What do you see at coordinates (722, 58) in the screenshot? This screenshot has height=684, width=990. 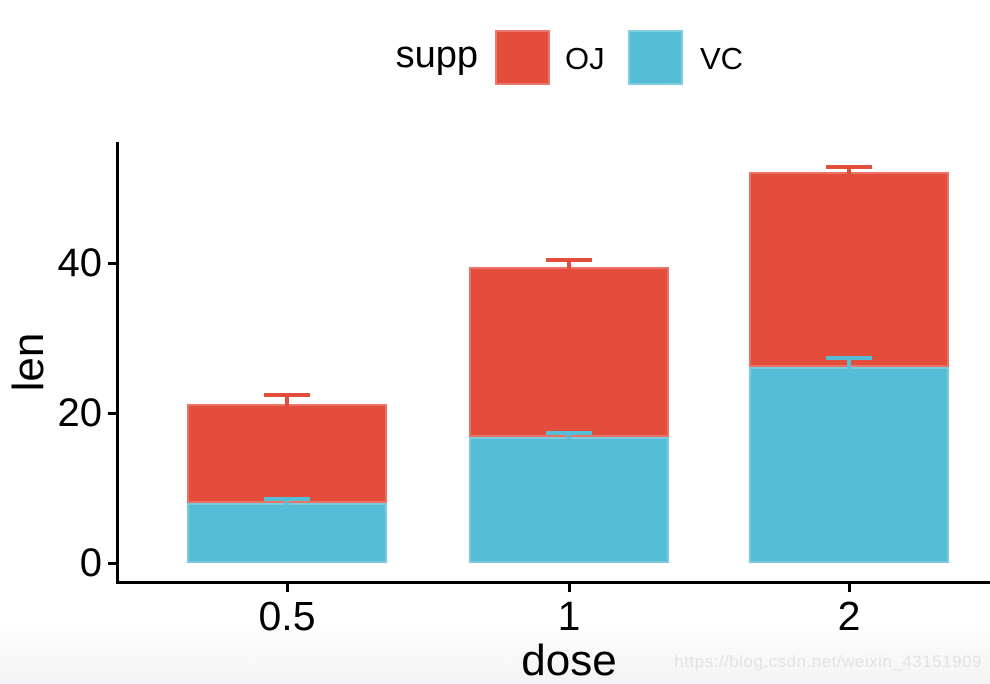 I see `legend-label-vc: VC` at bounding box center [722, 58].